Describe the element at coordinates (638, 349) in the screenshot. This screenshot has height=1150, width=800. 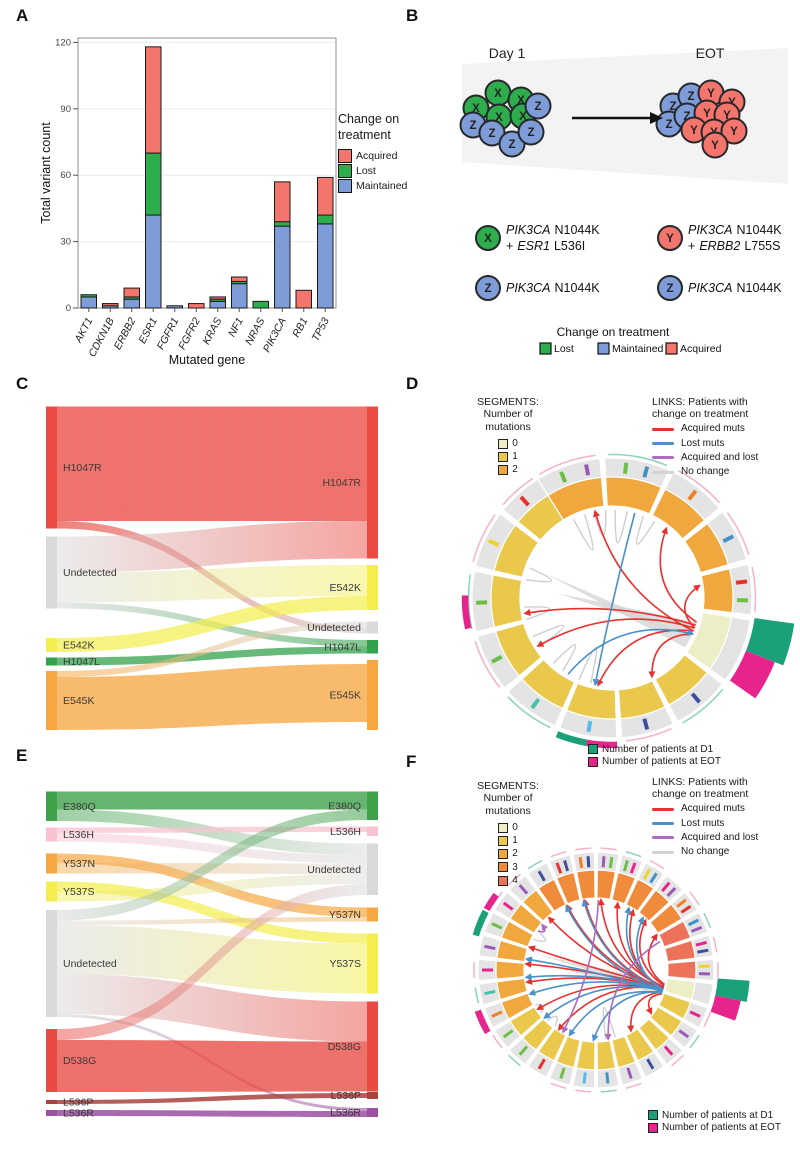
I see `change-label: Maintained` at that location.